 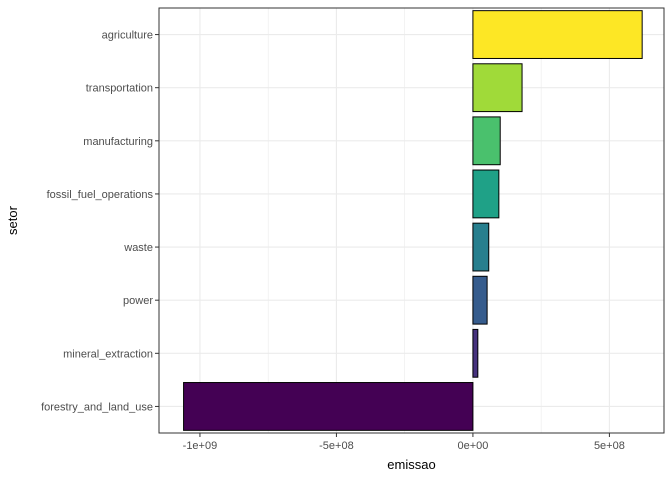 I want to click on bar-waste, so click(x=481, y=247).